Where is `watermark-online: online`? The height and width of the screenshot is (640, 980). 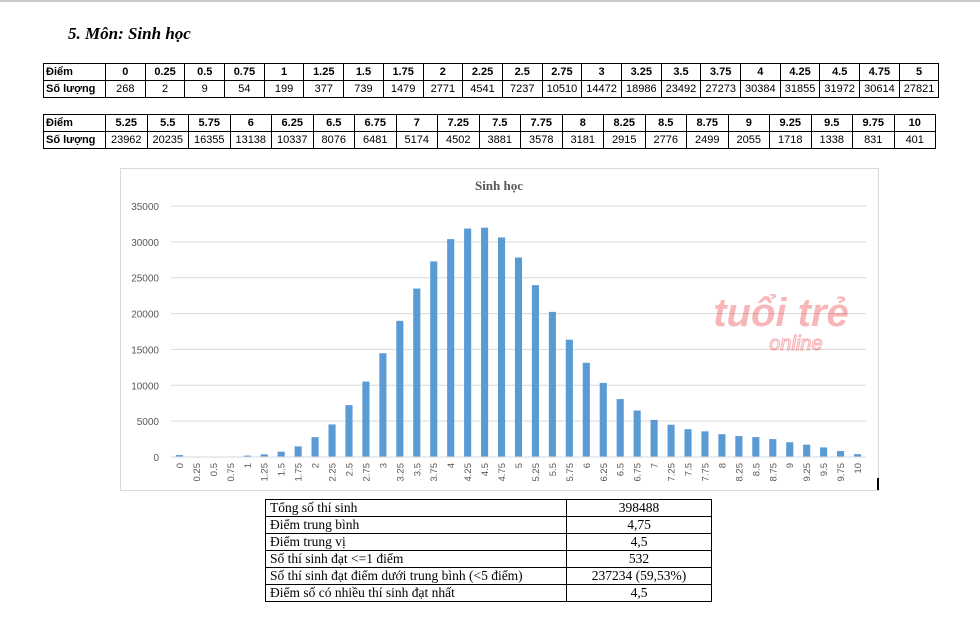
watermark-online: online is located at coordinates (795, 344).